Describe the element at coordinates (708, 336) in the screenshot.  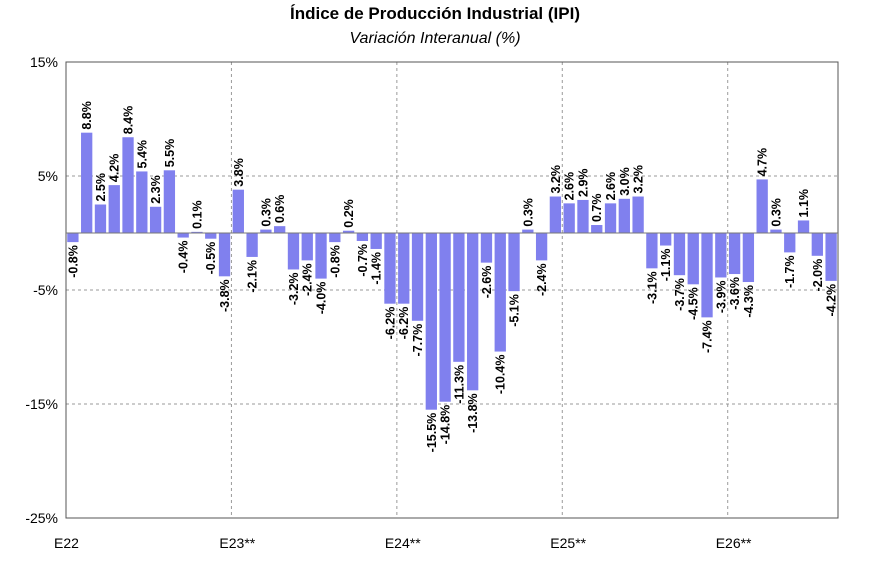
I see `data-label: -7.4%` at that location.